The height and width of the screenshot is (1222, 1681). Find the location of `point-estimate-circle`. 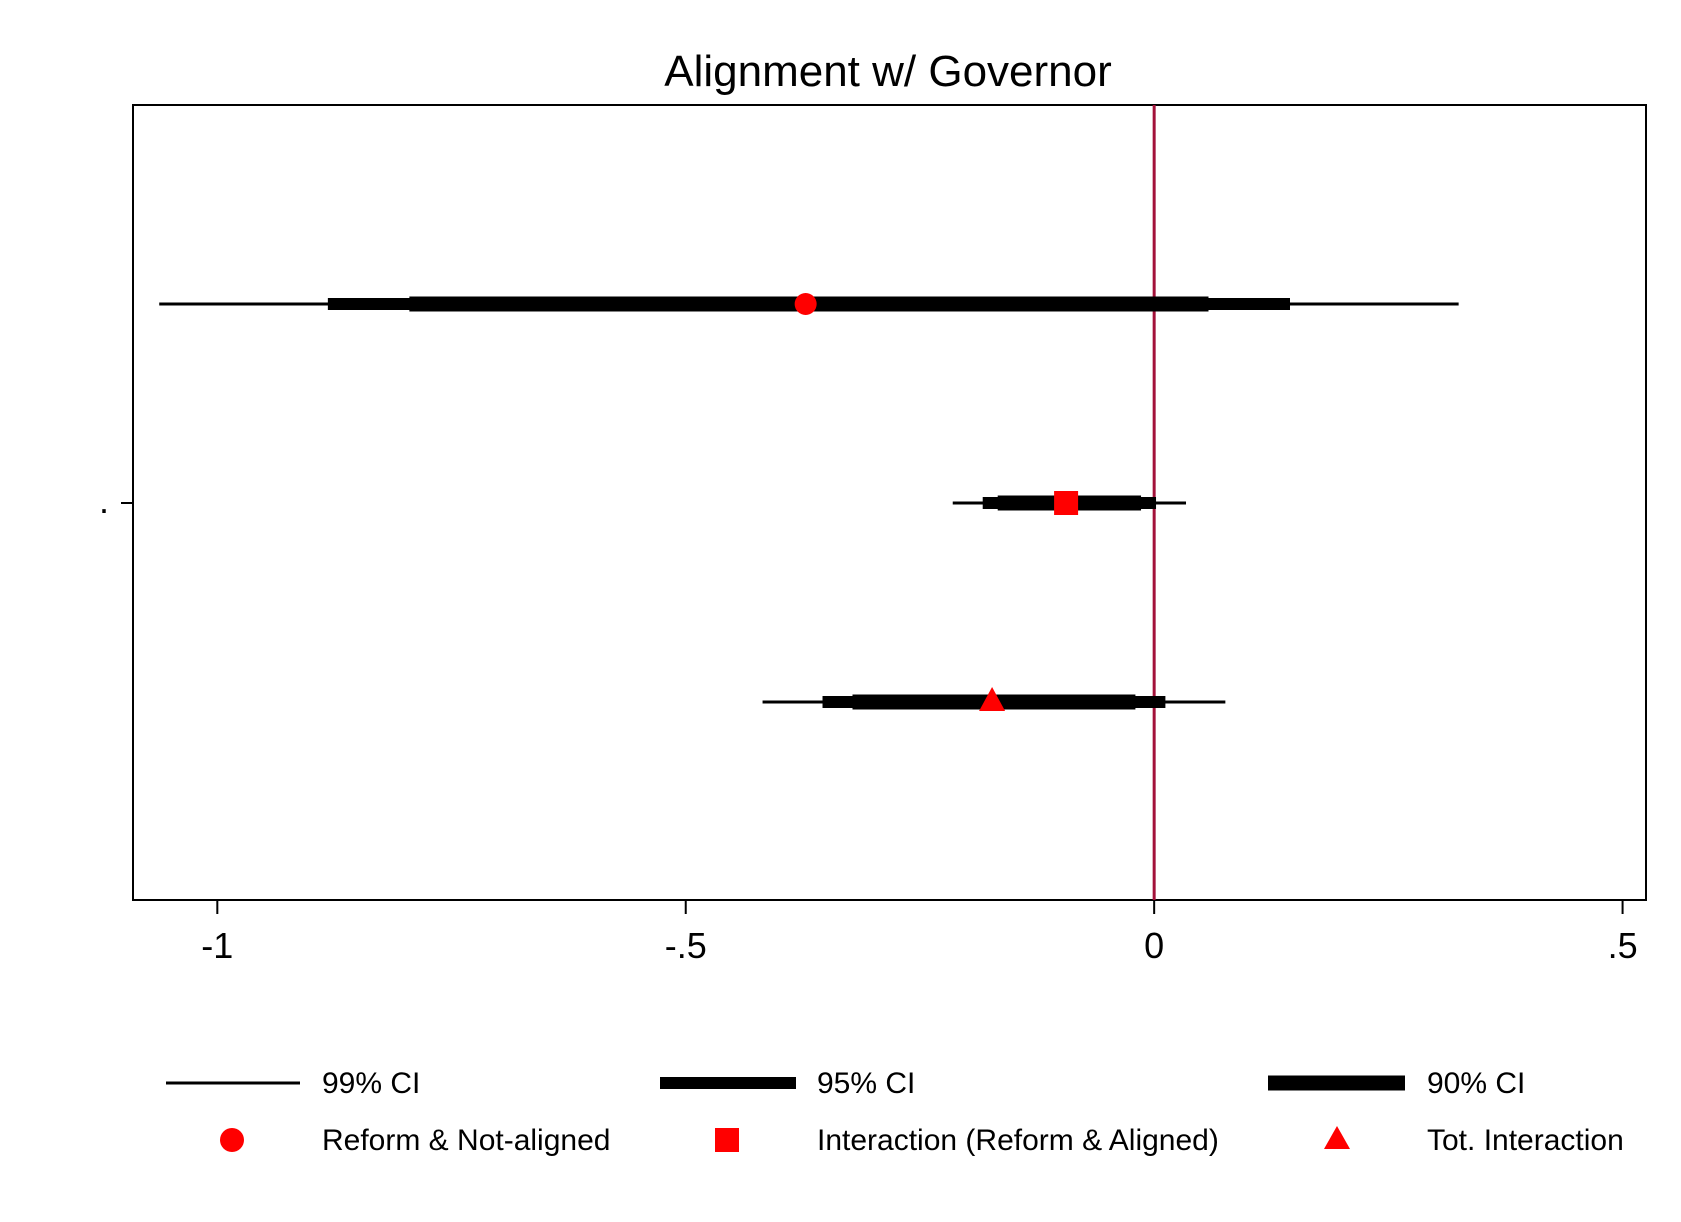

point-estimate-circle is located at coordinates (805, 304).